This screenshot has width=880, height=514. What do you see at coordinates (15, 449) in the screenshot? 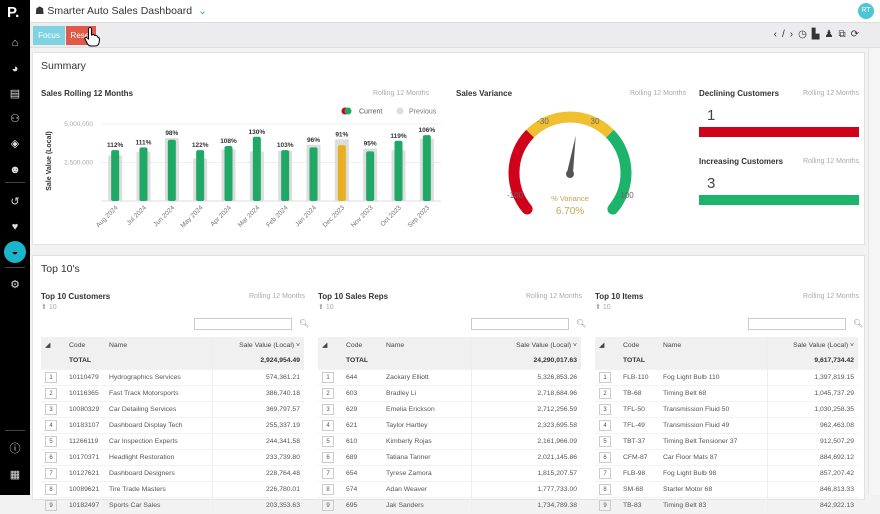
I see `info-icon: ⓘ` at bounding box center [15, 449].